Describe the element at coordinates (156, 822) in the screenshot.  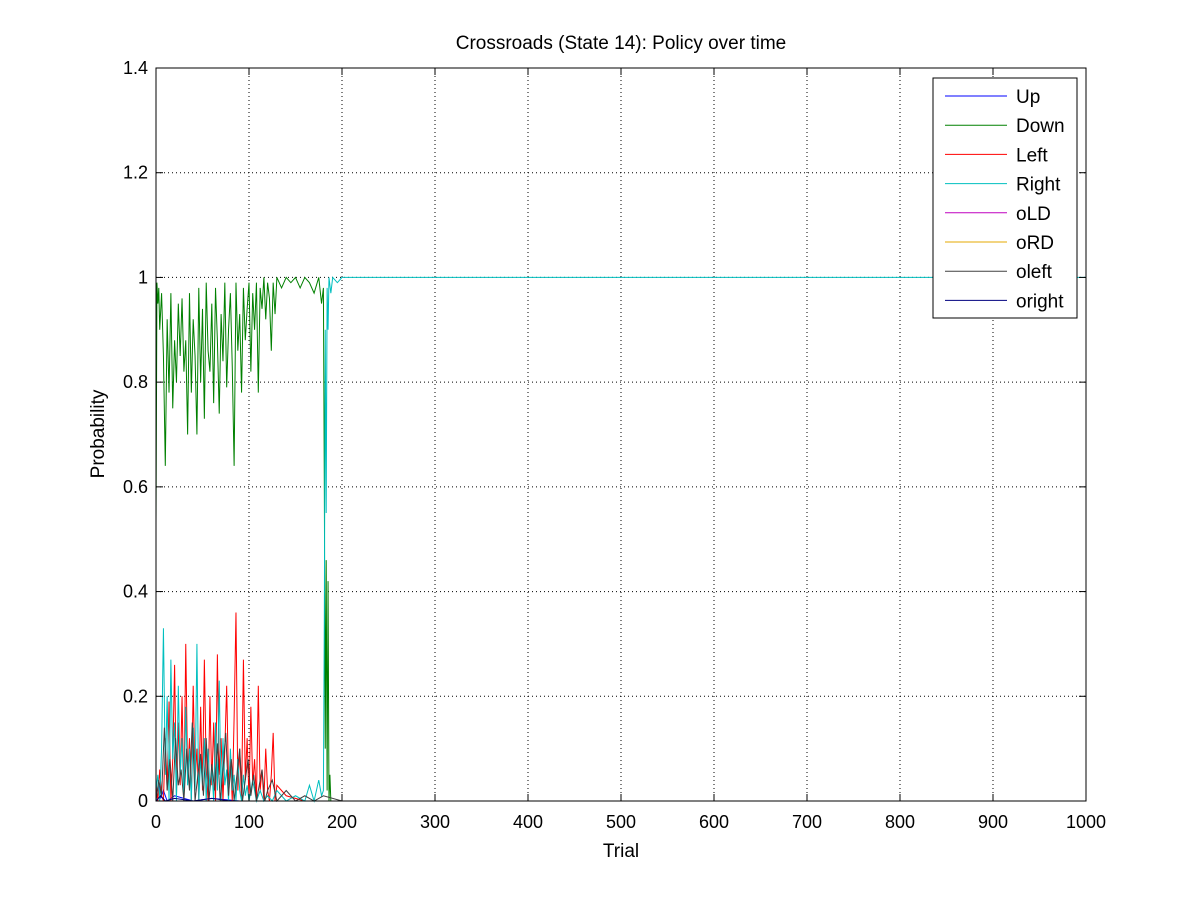
I see `x-tick-label: 0` at that location.